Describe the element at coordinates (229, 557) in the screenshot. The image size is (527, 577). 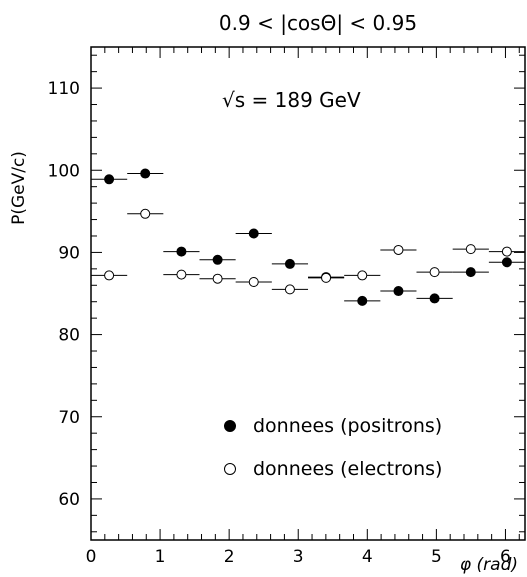
I see `x-tick-label: 2` at that location.